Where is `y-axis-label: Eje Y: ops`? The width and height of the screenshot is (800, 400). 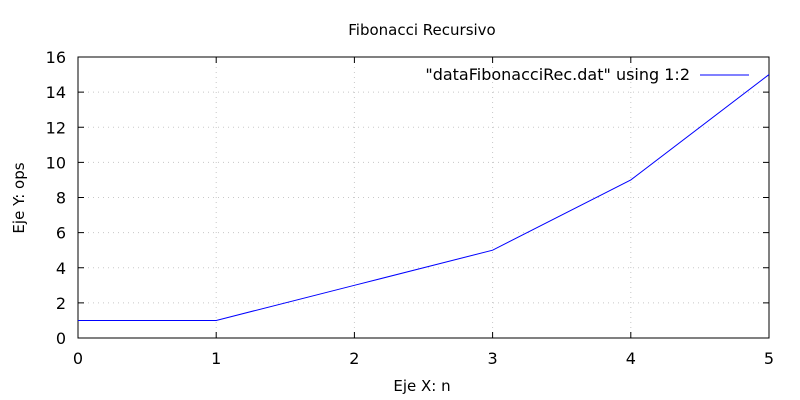
y-axis-label: Eje Y: ops is located at coordinates (19, 197).